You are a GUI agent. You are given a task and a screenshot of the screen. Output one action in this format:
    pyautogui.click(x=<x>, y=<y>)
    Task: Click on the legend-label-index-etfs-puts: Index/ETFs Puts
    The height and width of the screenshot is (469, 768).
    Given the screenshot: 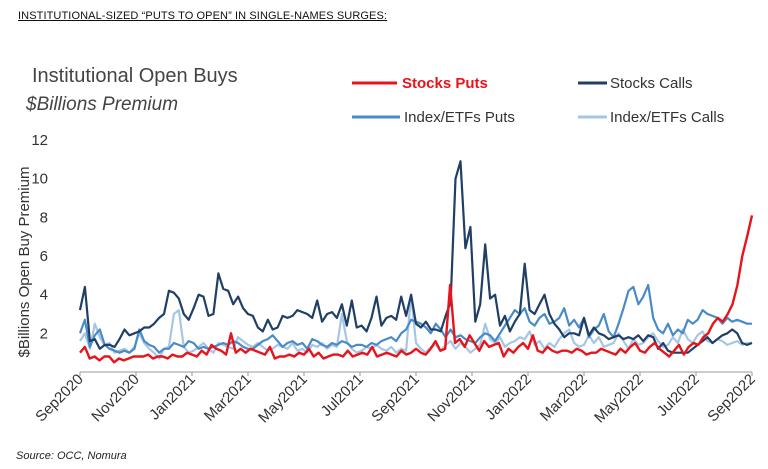 What is the action you would take?
    pyautogui.click(x=459, y=117)
    